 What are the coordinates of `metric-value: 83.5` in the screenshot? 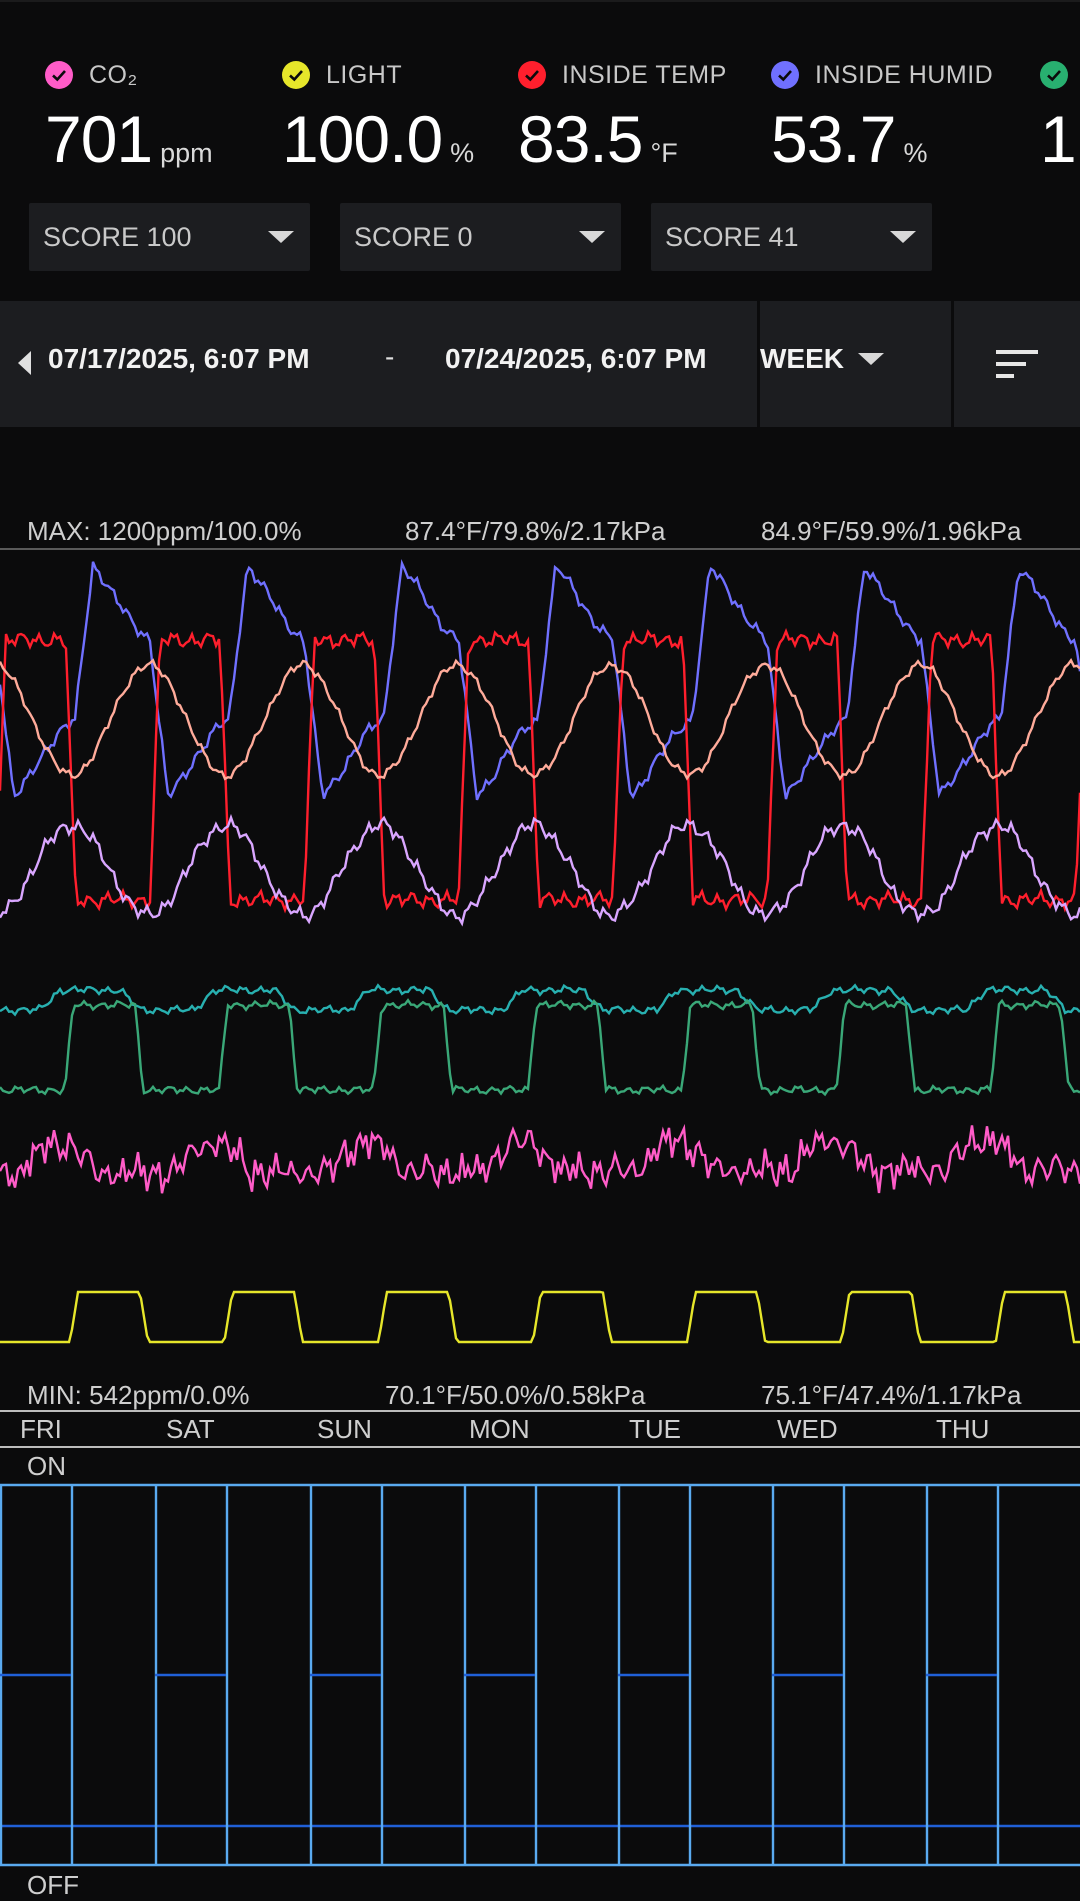 It's located at (580, 138).